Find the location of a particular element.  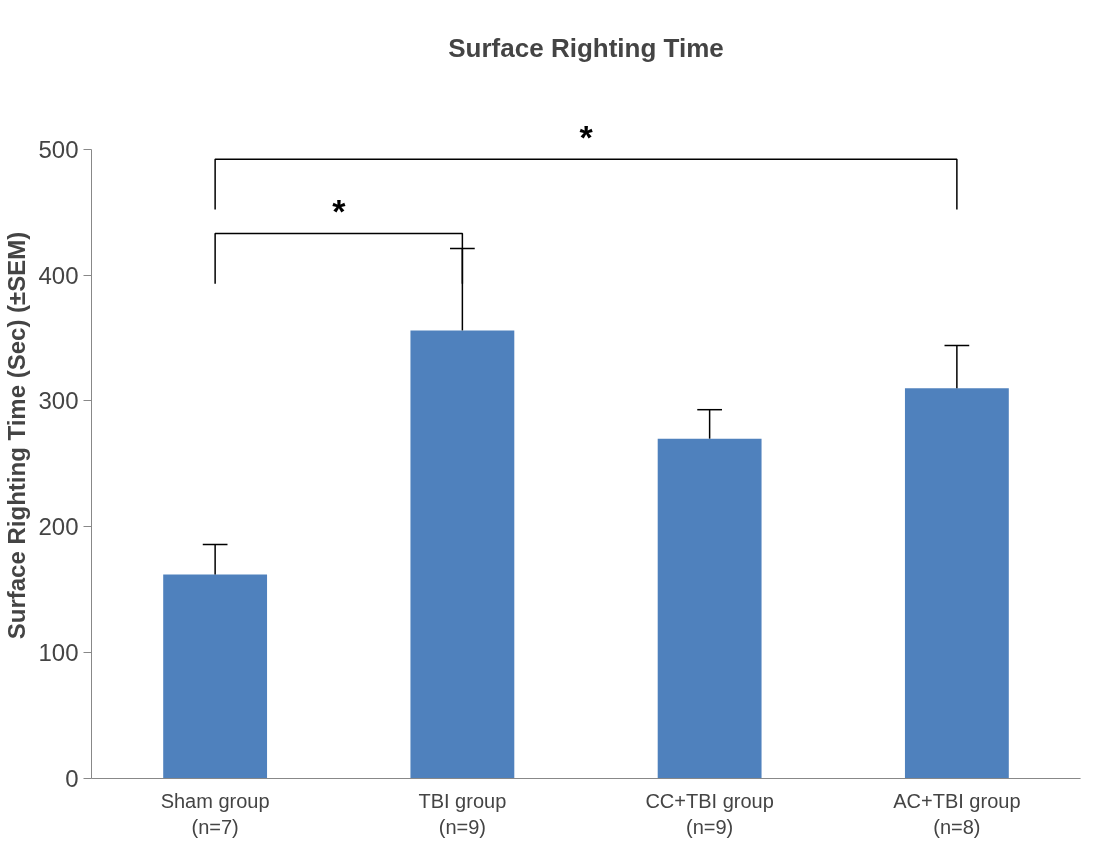

chart-title: Surface Righting Time is located at coordinates (586, 47).